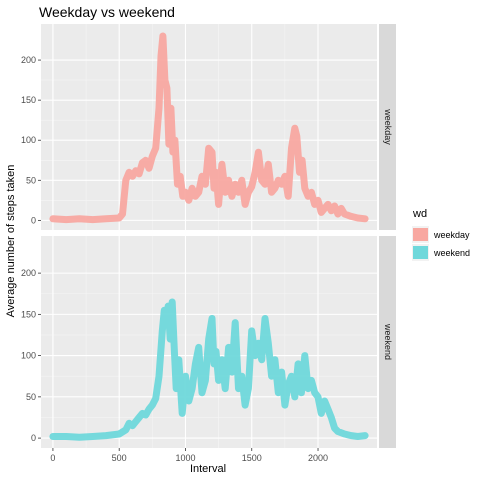 This screenshot has width=480, height=480. I want to click on legend-item-weekday: weekday, so click(441, 234).